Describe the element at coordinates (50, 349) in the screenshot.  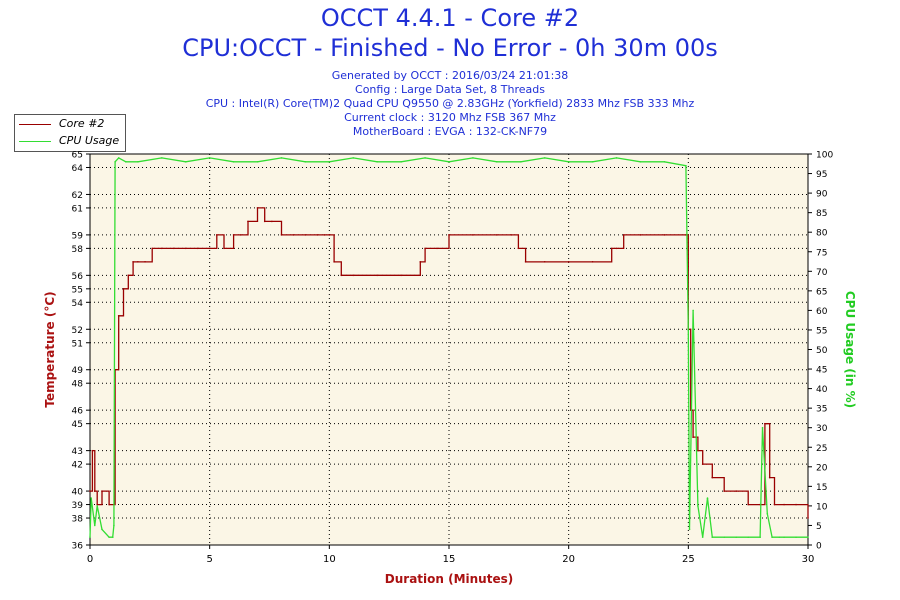
I see `y-axis-left-title: Temperature (°C)` at that location.